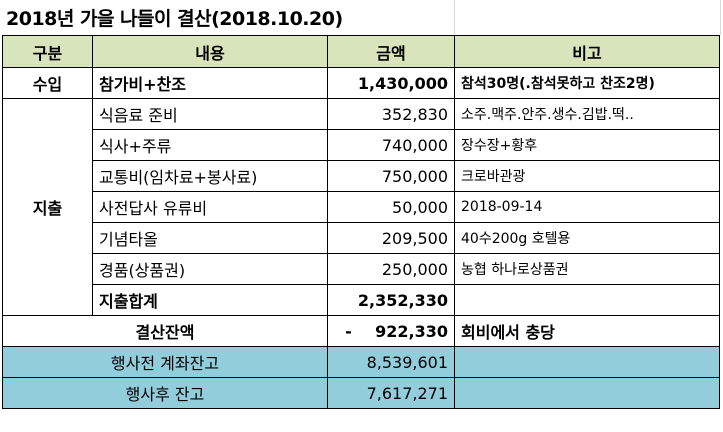 The width and height of the screenshot is (723, 432). What do you see at coordinates (174, 19) in the screenshot?
I see `sheet-title: 2018년 가을 나들이 결산(2018.10.20)` at bounding box center [174, 19].